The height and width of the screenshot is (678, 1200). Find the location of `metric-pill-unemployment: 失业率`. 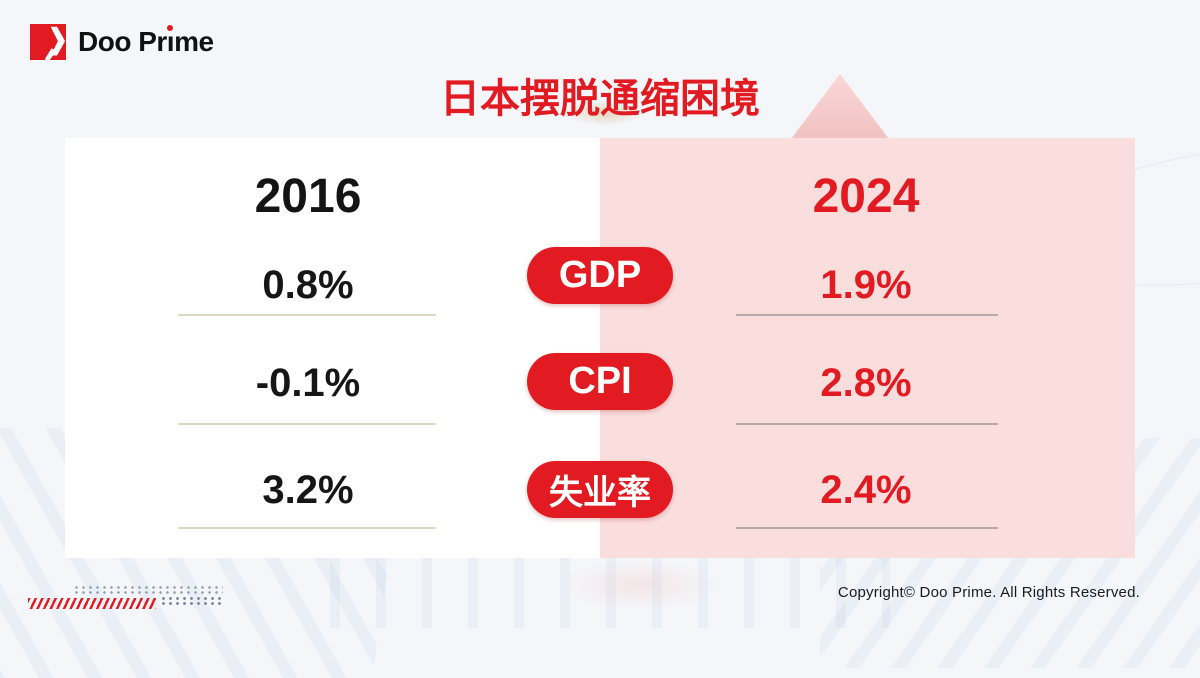

metric-pill-unemployment: 失业率 is located at coordinates (600, 489).